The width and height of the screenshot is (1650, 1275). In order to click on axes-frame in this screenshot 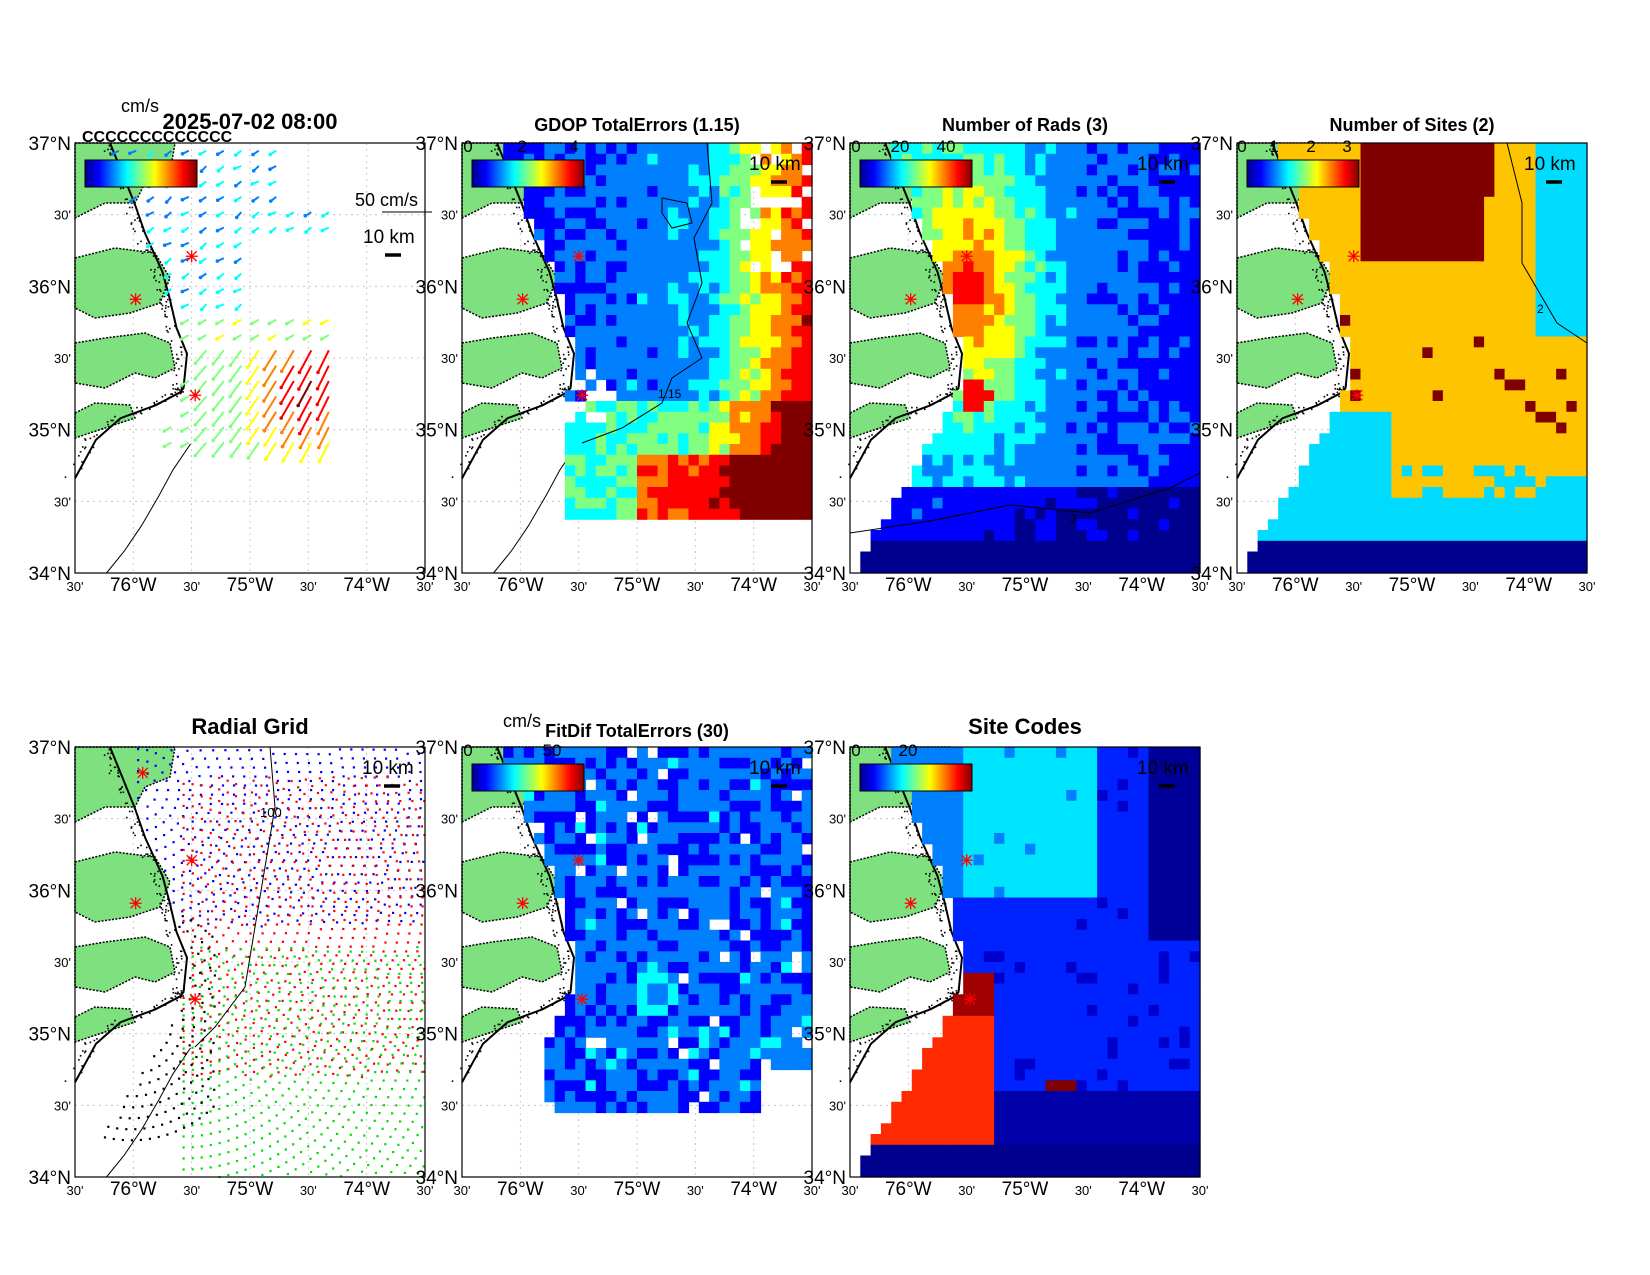, I will do `click(250, 962)`.